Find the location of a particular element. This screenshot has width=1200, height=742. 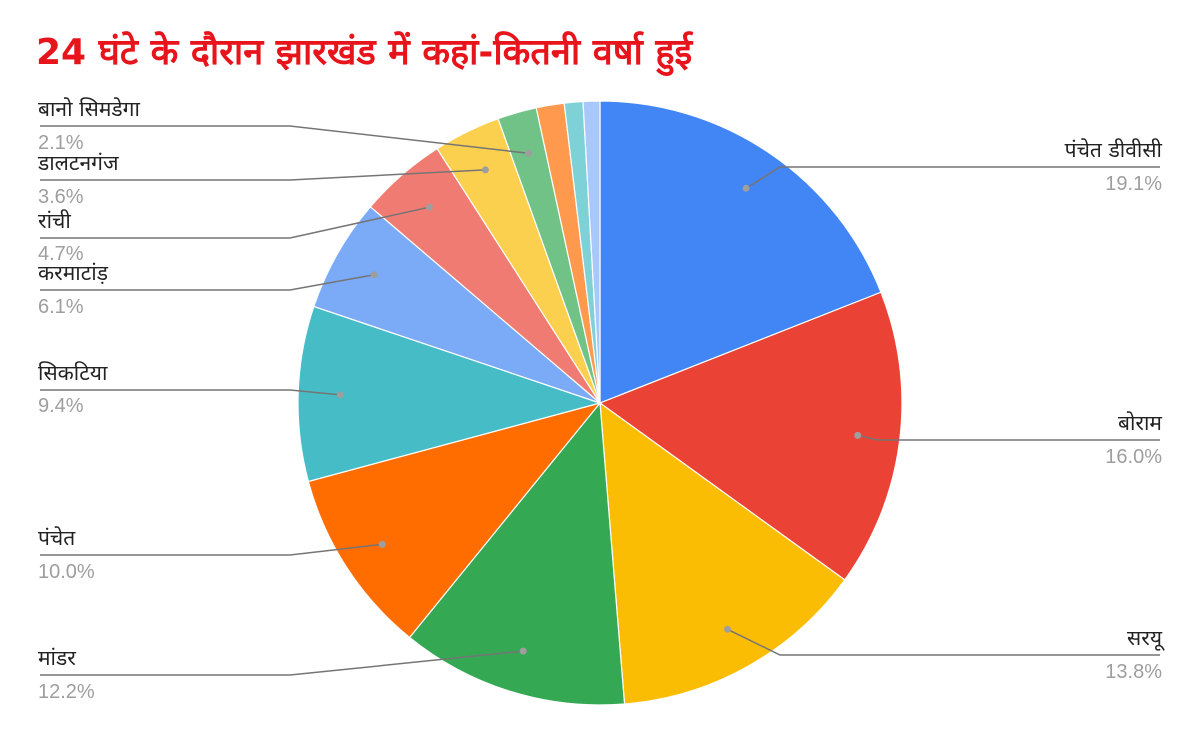

slice-name-label: बोराम is located at coordinates (1140, 423).